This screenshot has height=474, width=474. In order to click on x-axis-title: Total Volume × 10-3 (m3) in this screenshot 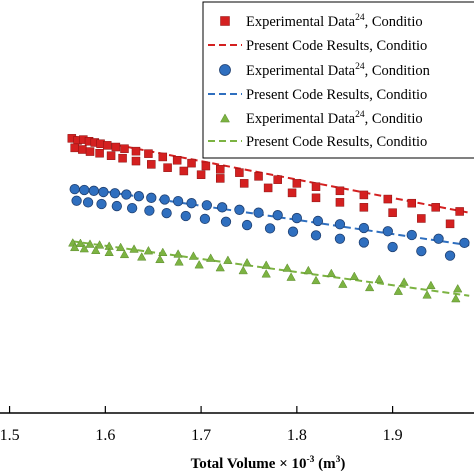, I will do `click(268, 463)`.